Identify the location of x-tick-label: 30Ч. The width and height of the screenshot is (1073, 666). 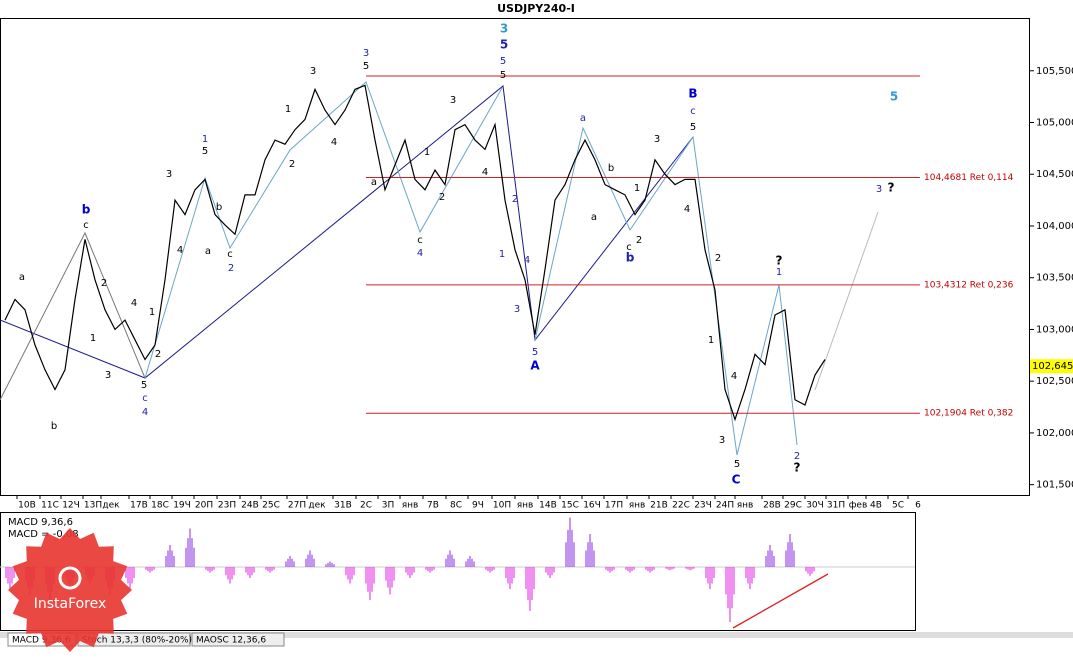
(815, 506).